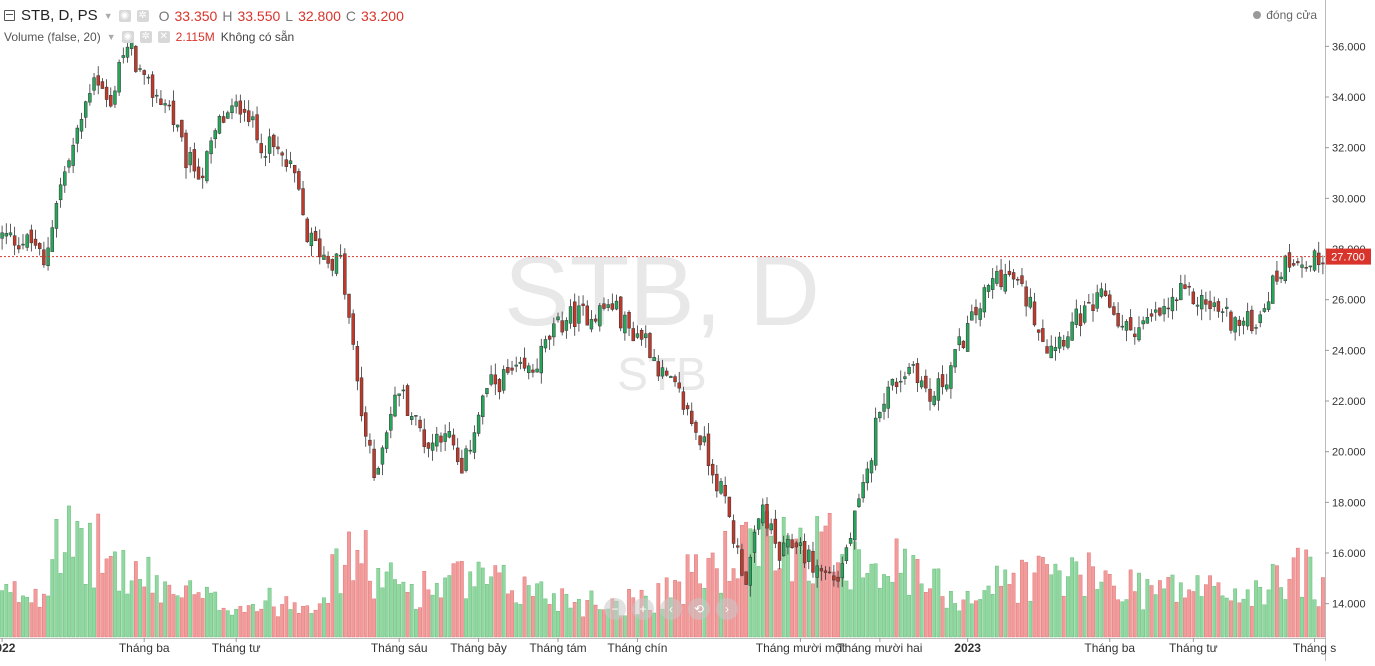 The width and height of the screenshot is (1375, 666). What do you see at coordinates (59, 15) in the screenshot?
I see `symbol-title: STB, D, PS` at bounding box center [59, 15].